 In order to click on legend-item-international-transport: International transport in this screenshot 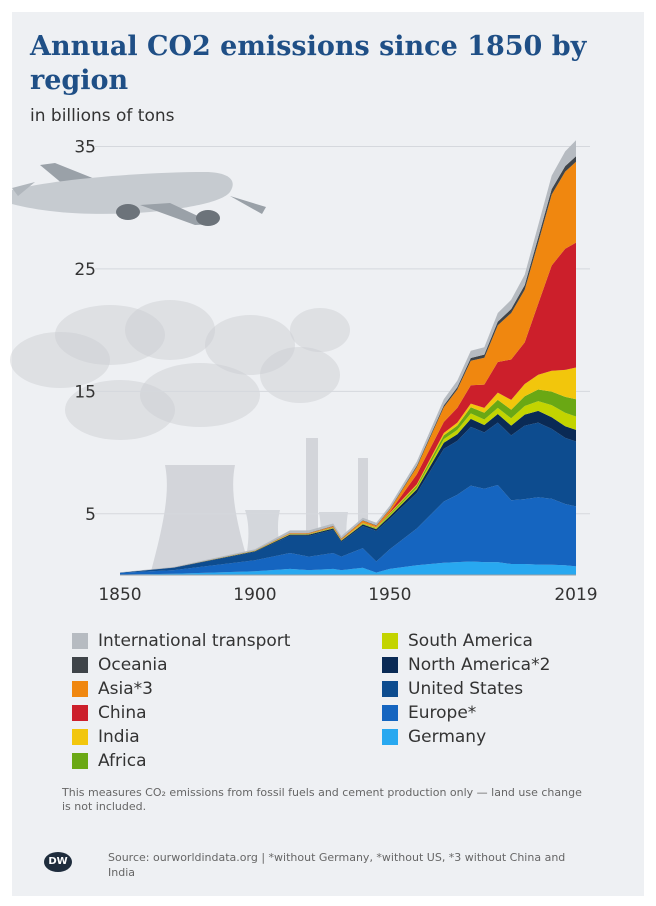, I will do `click(181, 641)`.